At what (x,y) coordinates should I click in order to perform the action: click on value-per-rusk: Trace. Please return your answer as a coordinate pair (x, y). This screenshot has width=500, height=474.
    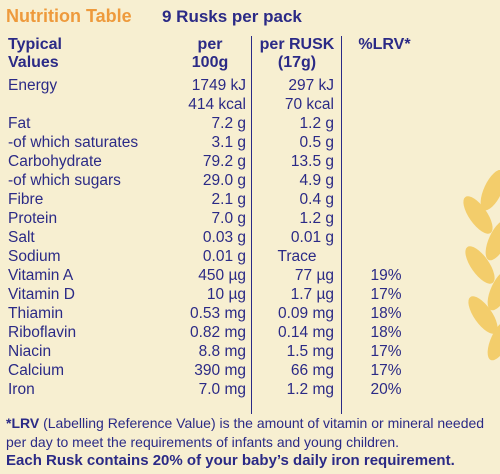
    Looking at the image, I should click on (297, 256).